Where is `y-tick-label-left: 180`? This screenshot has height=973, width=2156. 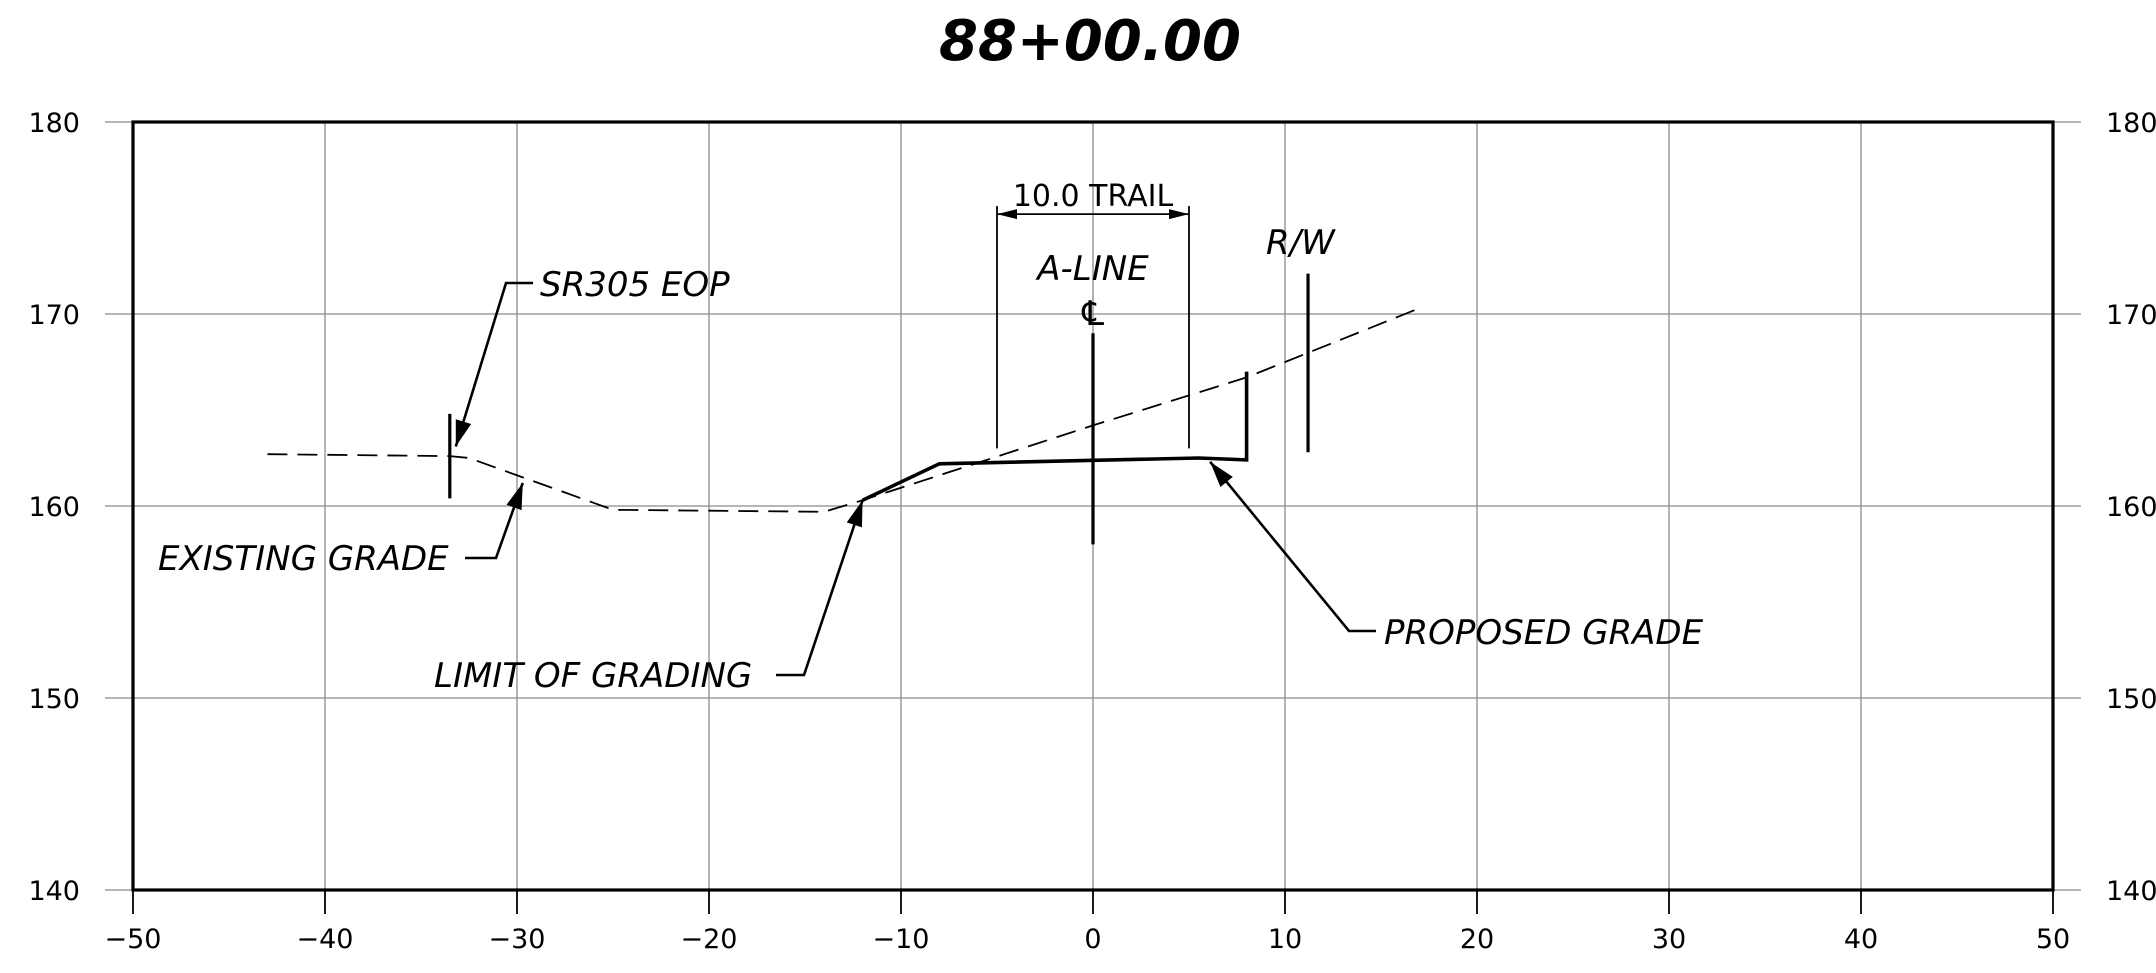 y-tick-label-left: 180 is located at coordinates (54, 123).